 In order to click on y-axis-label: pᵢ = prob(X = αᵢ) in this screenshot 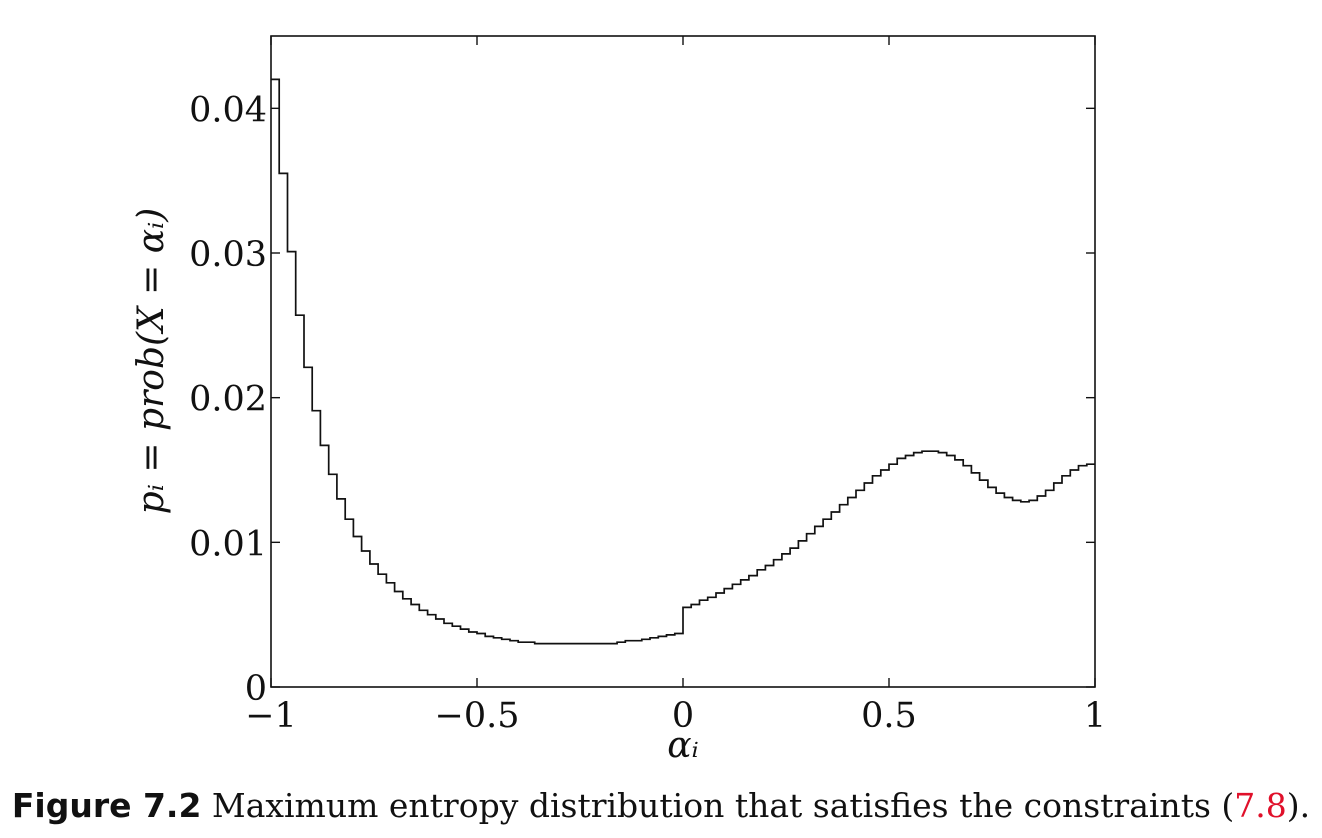, I will do `click(151, 361)`.